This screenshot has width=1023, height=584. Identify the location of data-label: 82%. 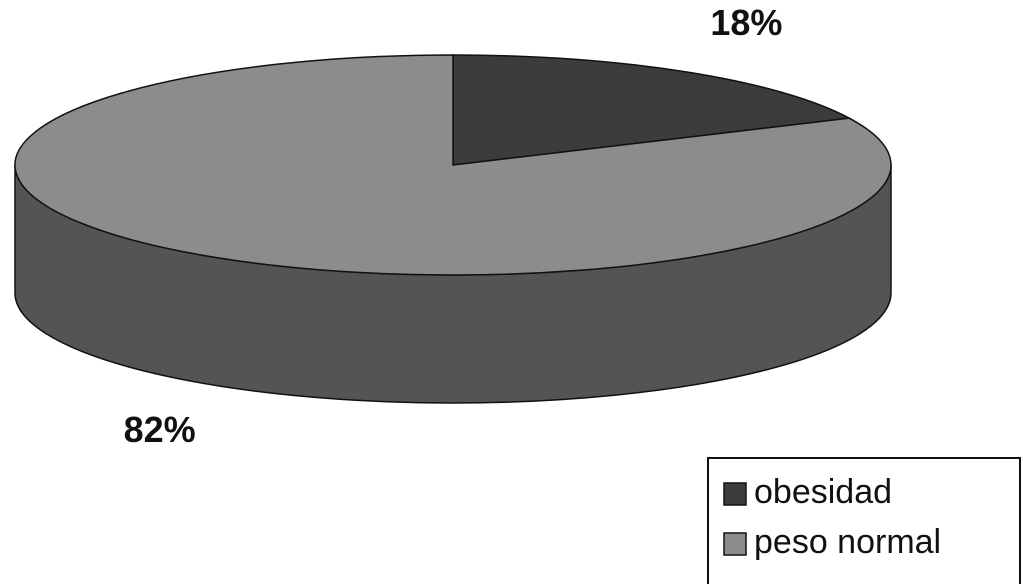
(160, 429).